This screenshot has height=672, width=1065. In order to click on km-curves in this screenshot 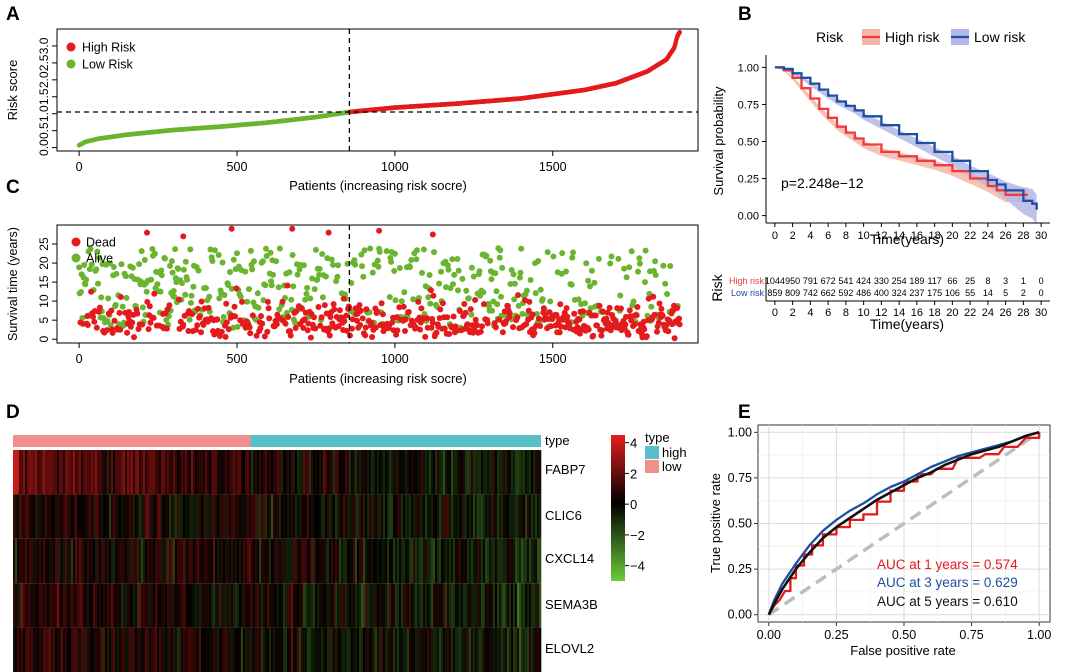, I will do `click(906, 138)`.